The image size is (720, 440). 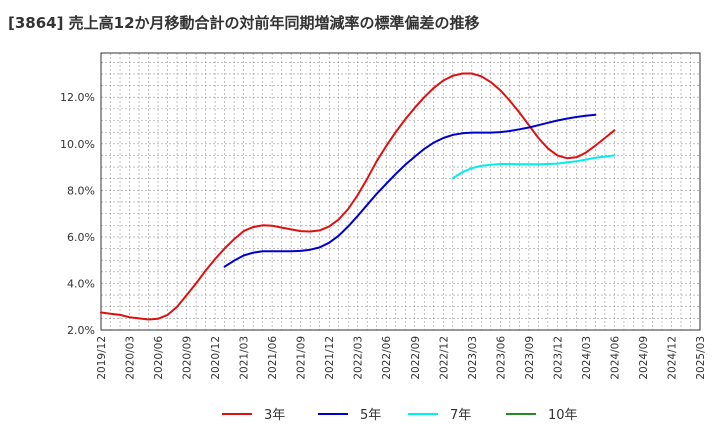 I want to click on y-tick-label: 10.0%, so click(x=77, y=144).